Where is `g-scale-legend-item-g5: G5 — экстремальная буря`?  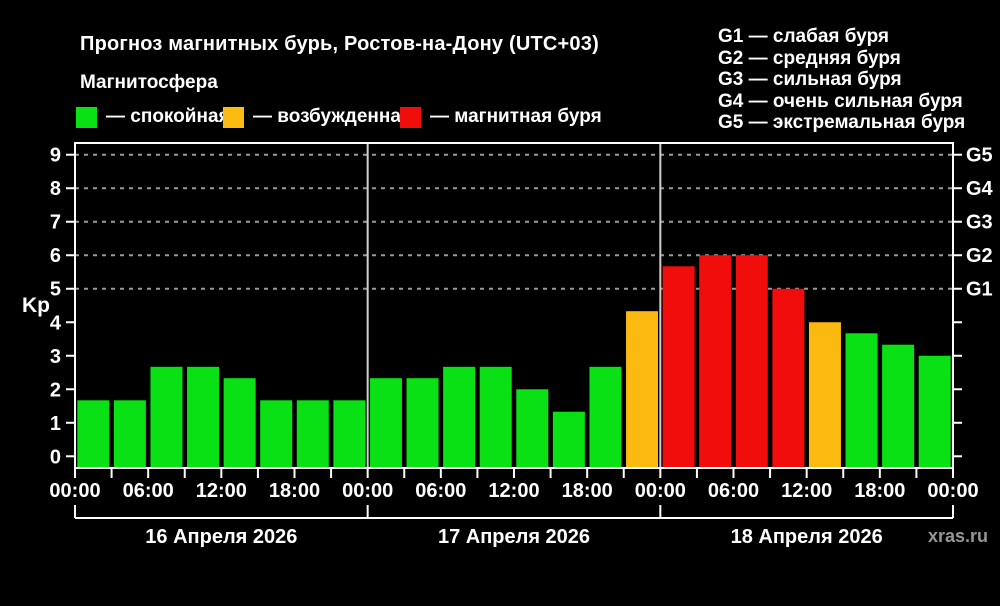
g-scale-legend-item-g5: G5 — экстремальная буря is located at coordinates (842, 122).